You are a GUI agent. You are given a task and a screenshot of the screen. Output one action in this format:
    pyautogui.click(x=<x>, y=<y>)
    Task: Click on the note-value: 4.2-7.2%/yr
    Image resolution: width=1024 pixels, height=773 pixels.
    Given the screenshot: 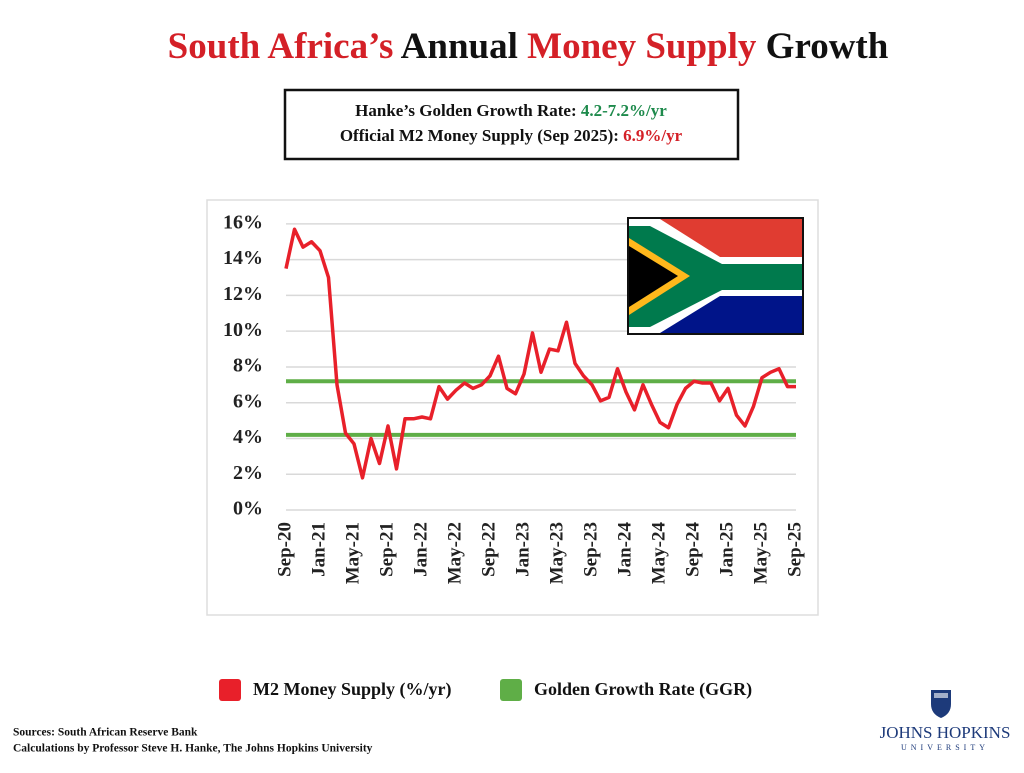 What is the action you would take?
    pyautogui.click(x=624, y=110)
    